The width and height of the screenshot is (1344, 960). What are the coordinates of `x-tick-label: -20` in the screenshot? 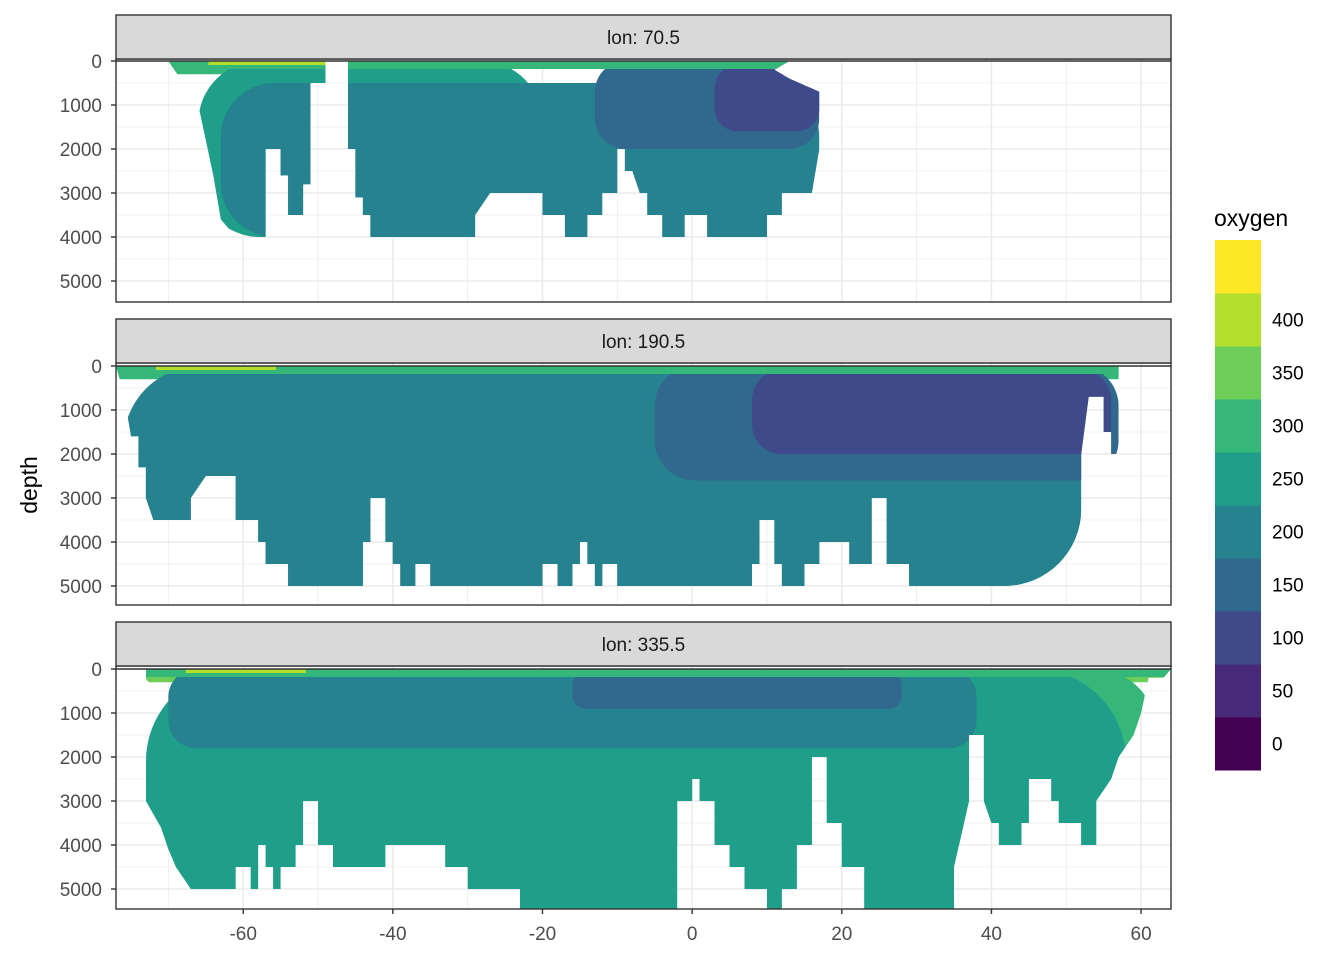 It's located at (542, 934).